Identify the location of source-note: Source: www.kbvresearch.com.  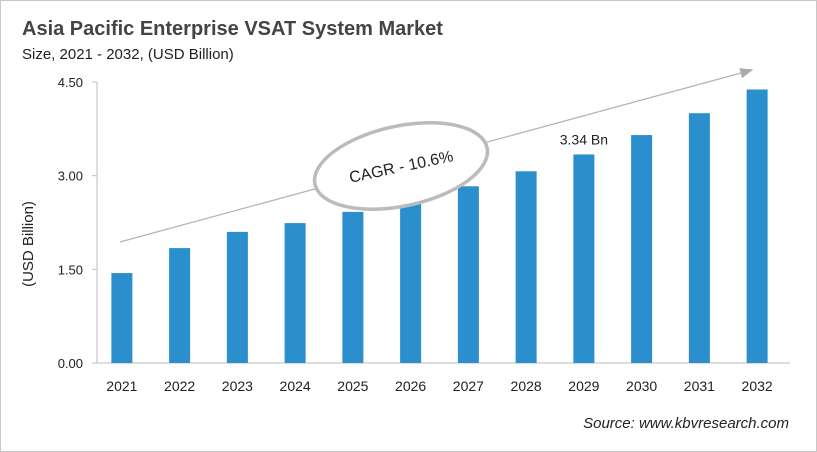
(686, 423).